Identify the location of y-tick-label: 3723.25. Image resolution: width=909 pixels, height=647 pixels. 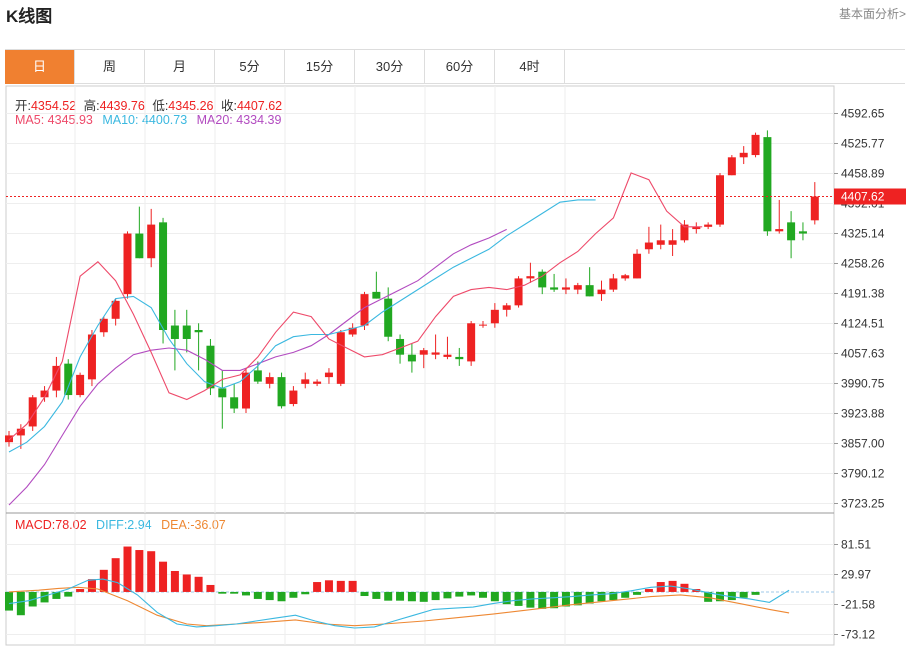
(863, 504).